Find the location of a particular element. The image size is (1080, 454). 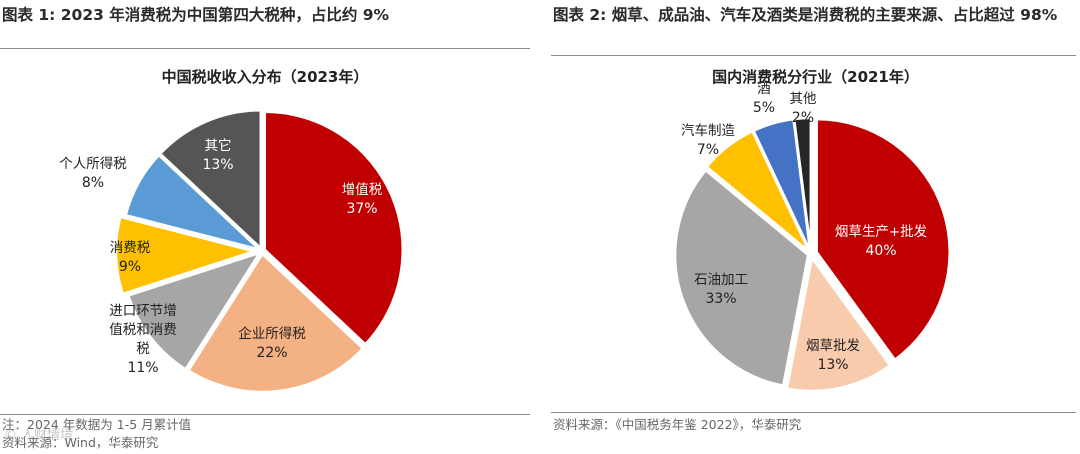

pie2-label-4: 酒 5% is located at coordinates (764, 98).